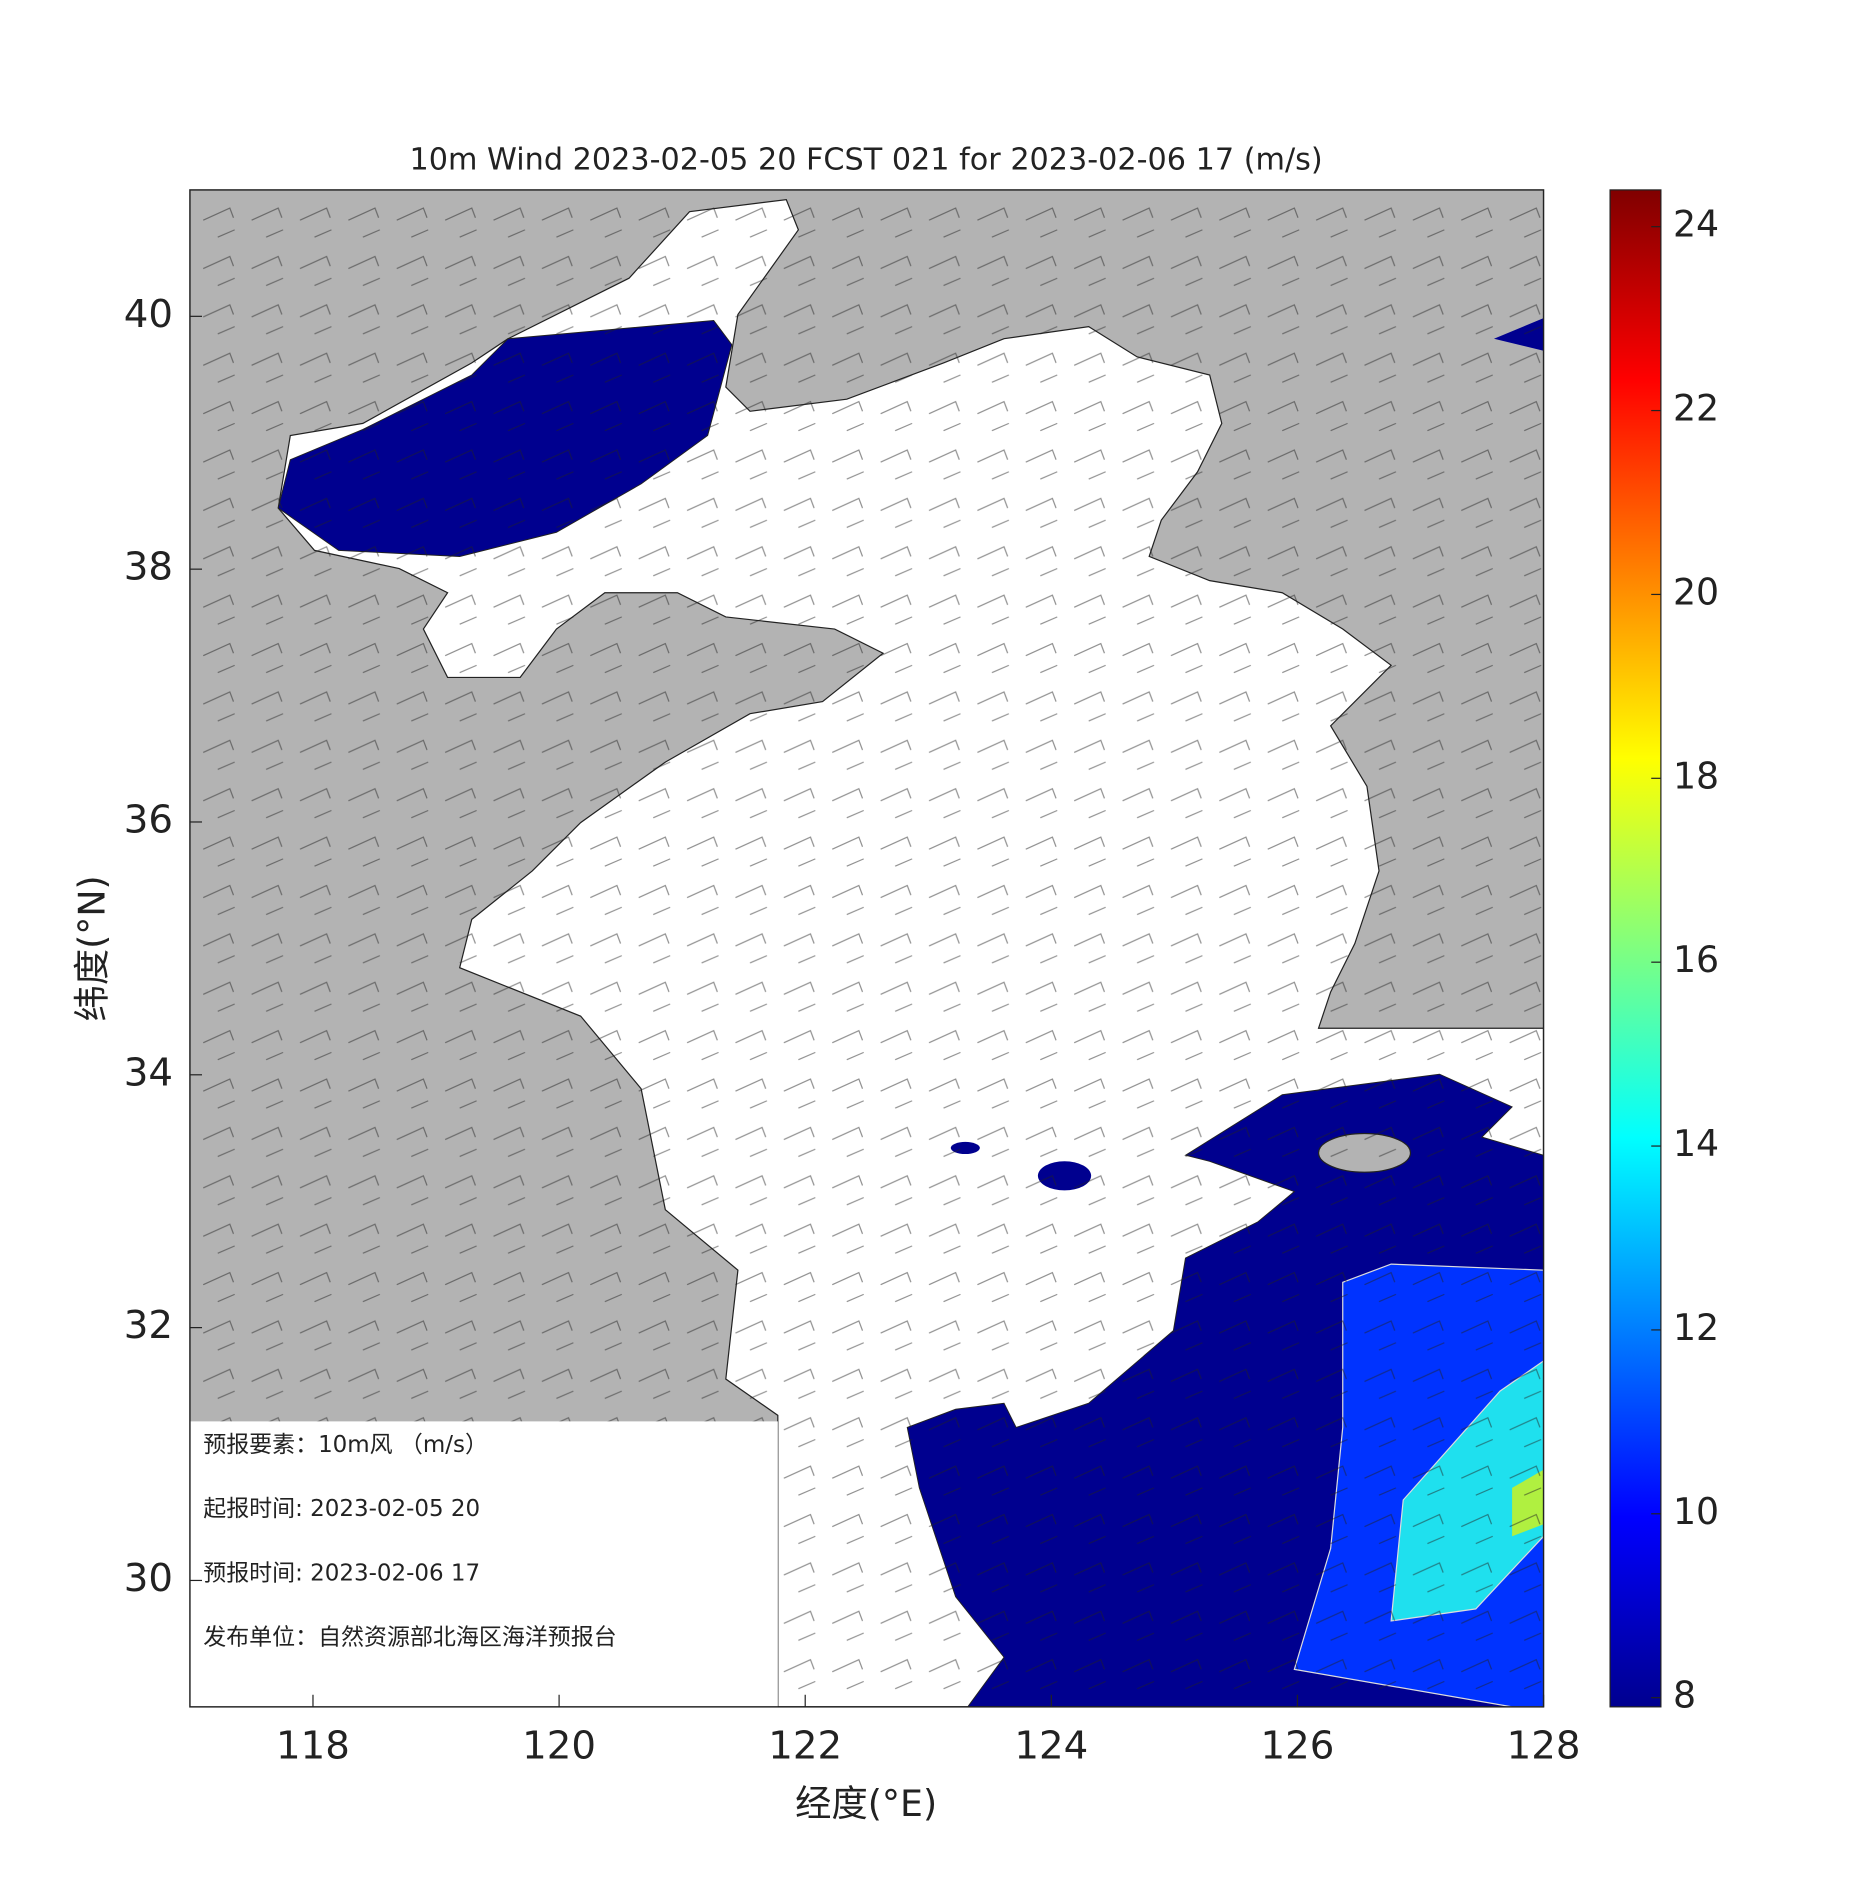 The image size is (1875, 1879). I want to click on info-line: 起报时间: 2023-02-05 20, so click(341, 1509).